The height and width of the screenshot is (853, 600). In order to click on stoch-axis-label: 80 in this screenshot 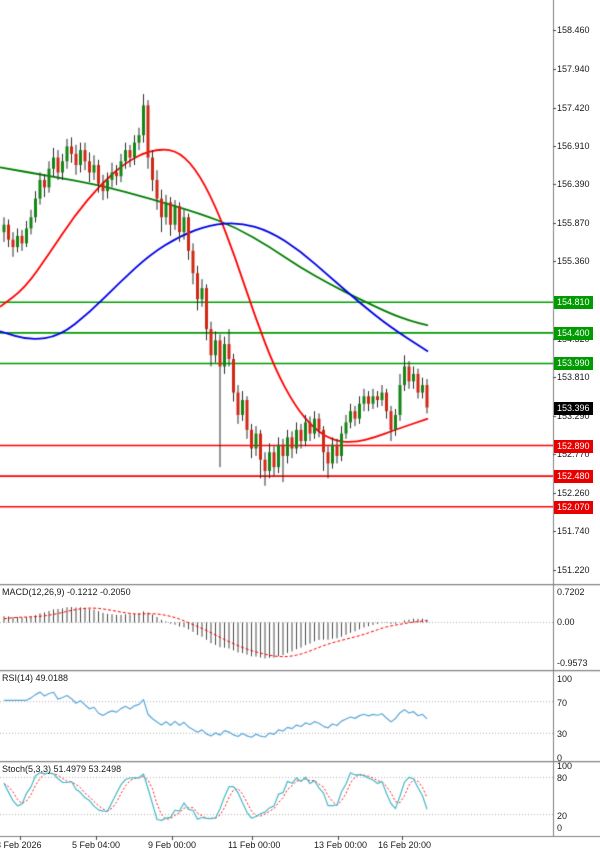, I will do `click(562, 778)`.